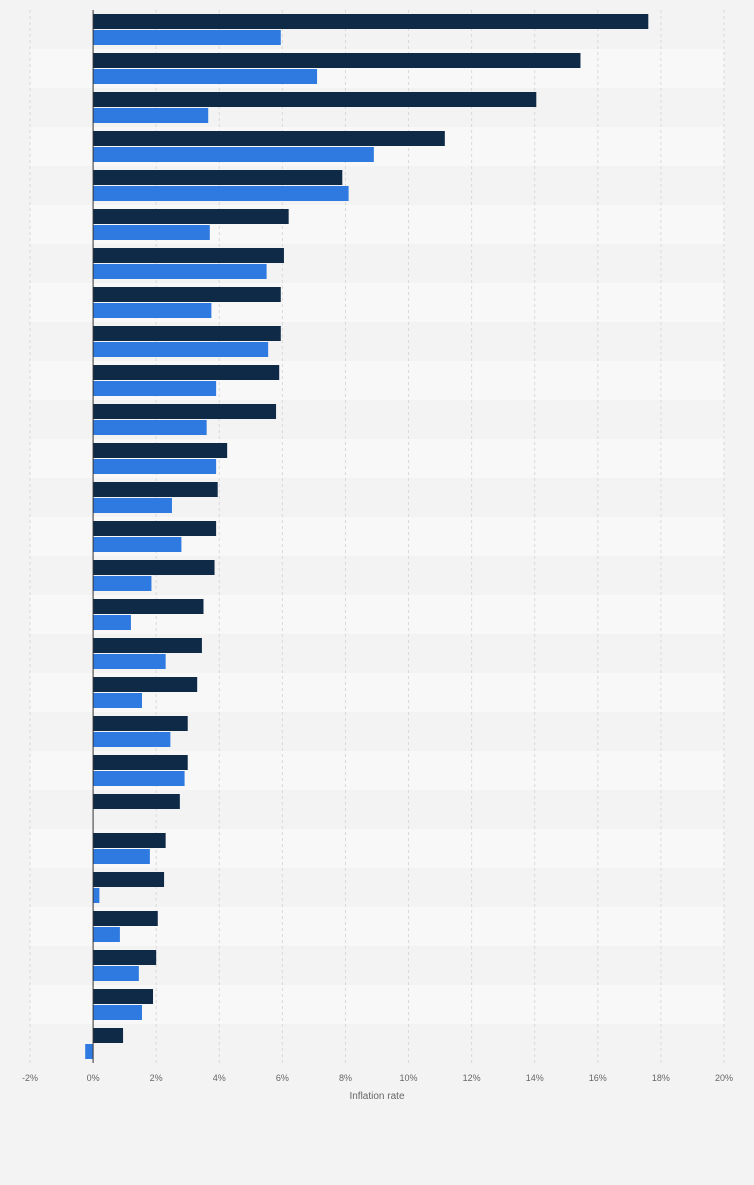  What do you see at coordinates (282, 1078) in the screenshot?
I see `x-tick-label: 6%` at bounding box center [282, 1078].